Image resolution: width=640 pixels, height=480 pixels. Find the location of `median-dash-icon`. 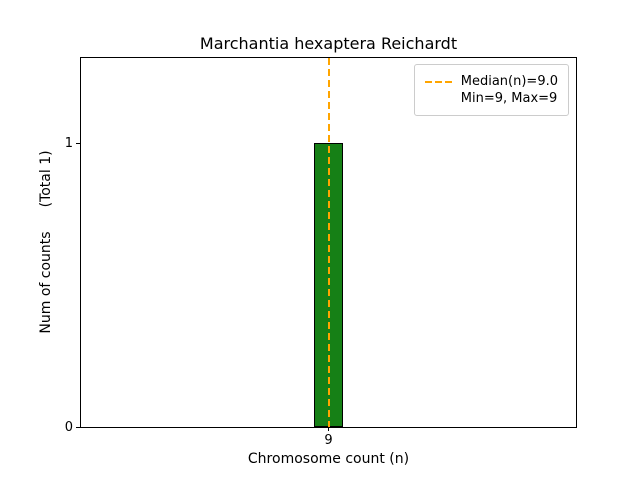

median-dash-icon is located at coordinates (438, 81).